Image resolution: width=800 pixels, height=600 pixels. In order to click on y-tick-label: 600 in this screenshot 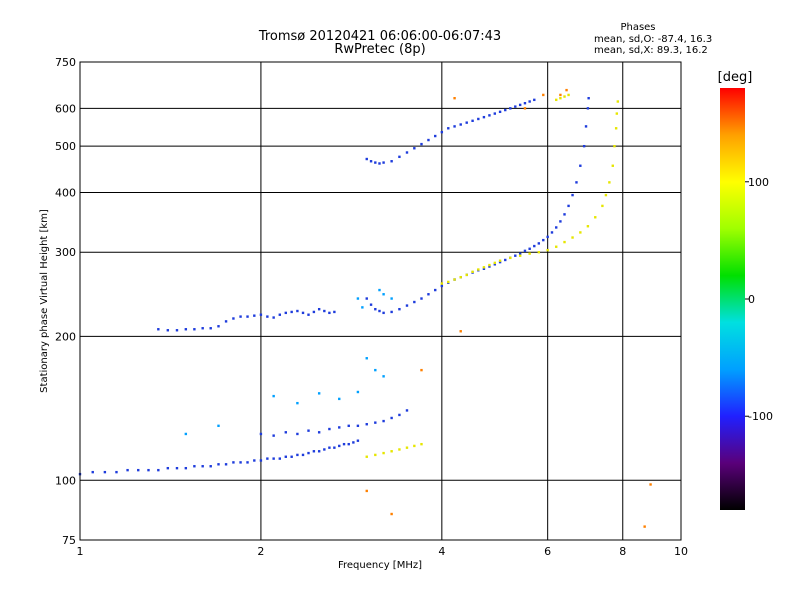, I will do `click(65, 108)`.